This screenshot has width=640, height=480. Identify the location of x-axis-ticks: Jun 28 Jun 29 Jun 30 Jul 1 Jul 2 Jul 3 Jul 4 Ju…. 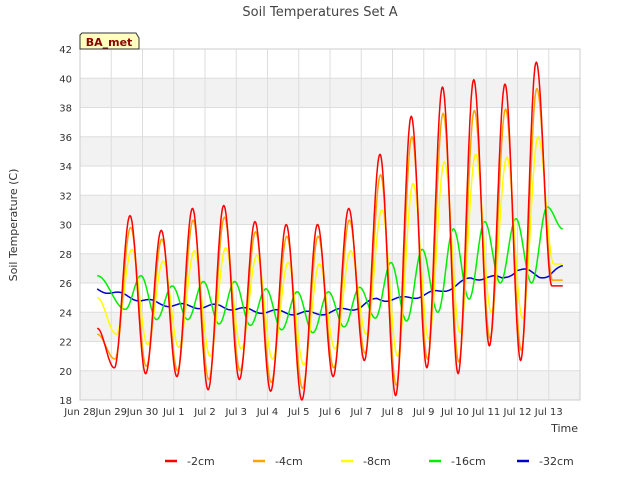
(313, 412).